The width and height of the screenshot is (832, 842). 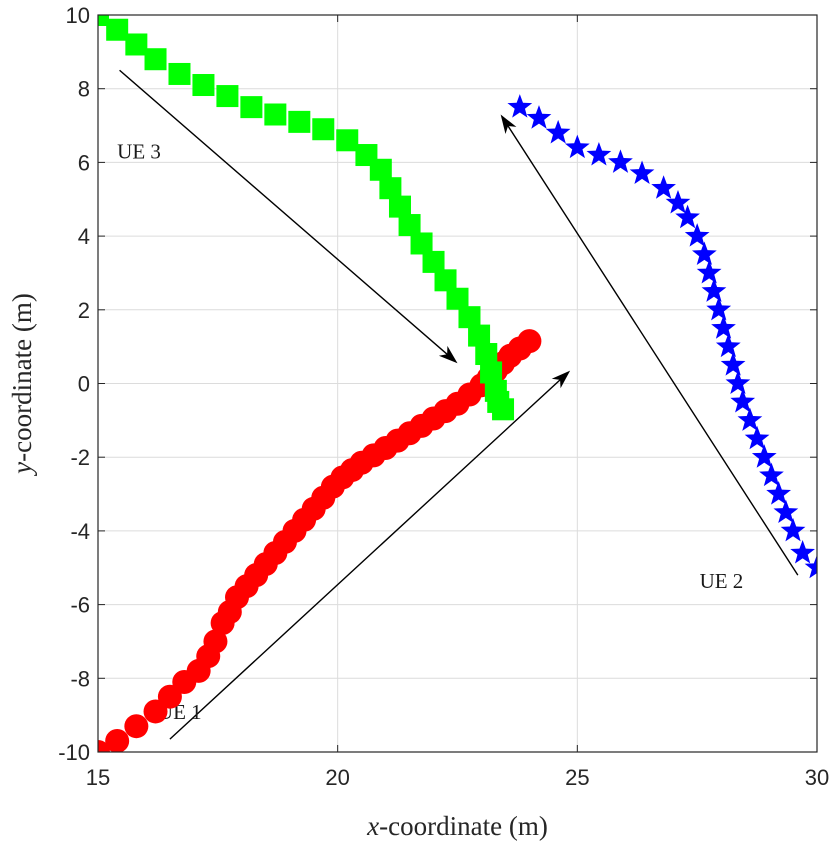 I want to click on annotation-arrow-line, so click(x=286, y=214).